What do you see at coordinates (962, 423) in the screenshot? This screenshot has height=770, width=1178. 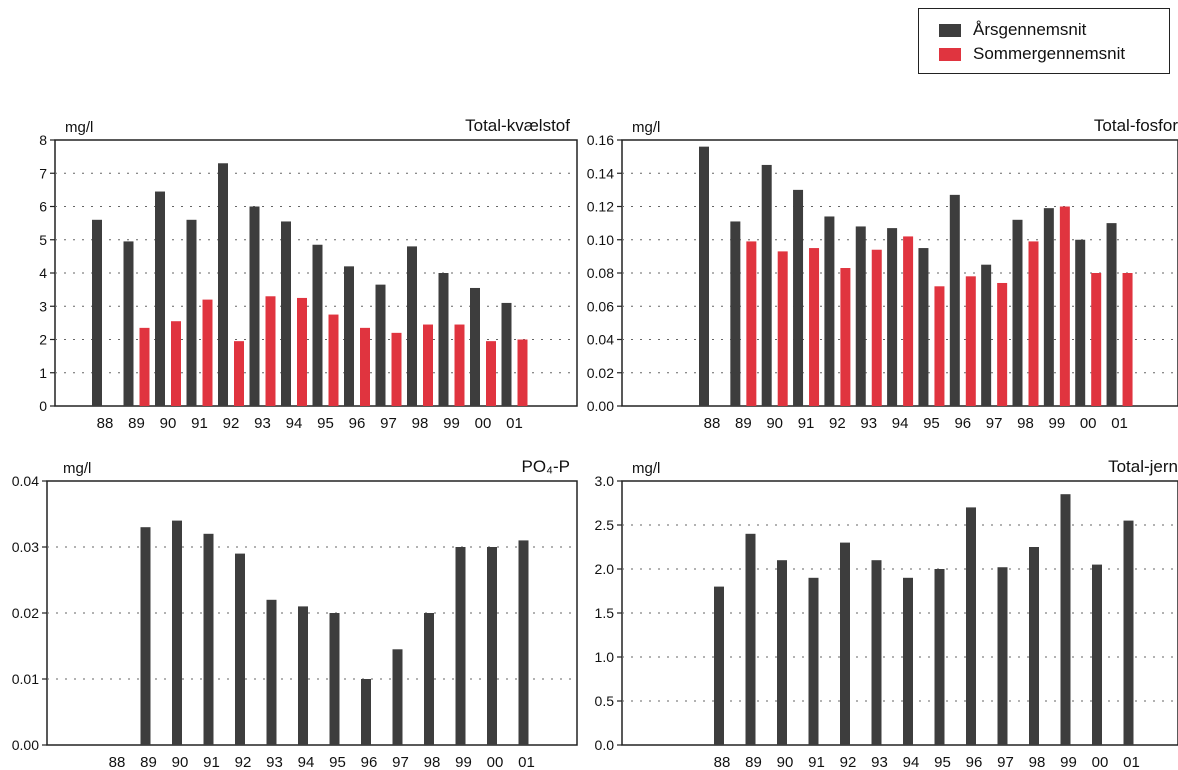 I see `x-tick-label-1-96: 96` at bounding box center [962, 423].